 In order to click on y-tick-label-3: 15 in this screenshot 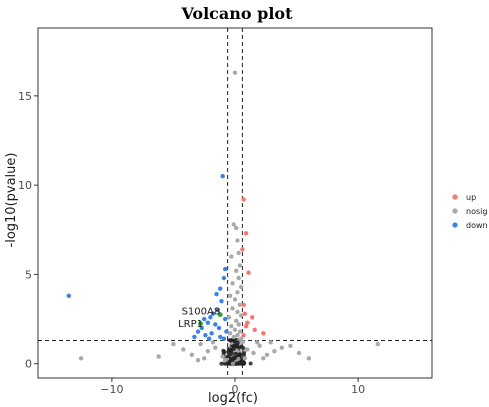, I will do `click(25, 96)`.